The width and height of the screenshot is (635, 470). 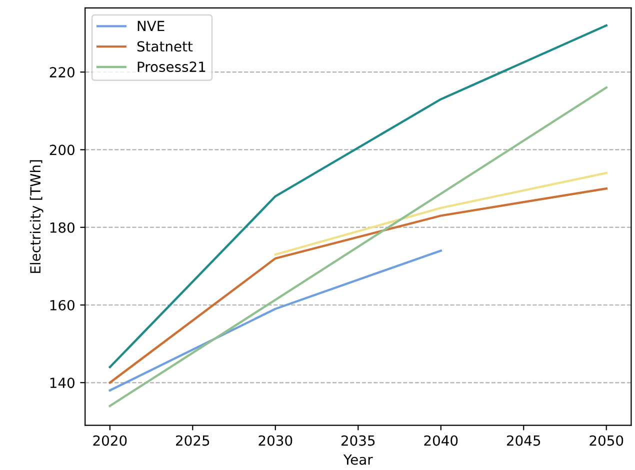 I want to click on x-tick-label: 2025, so click(x=193, y=440).